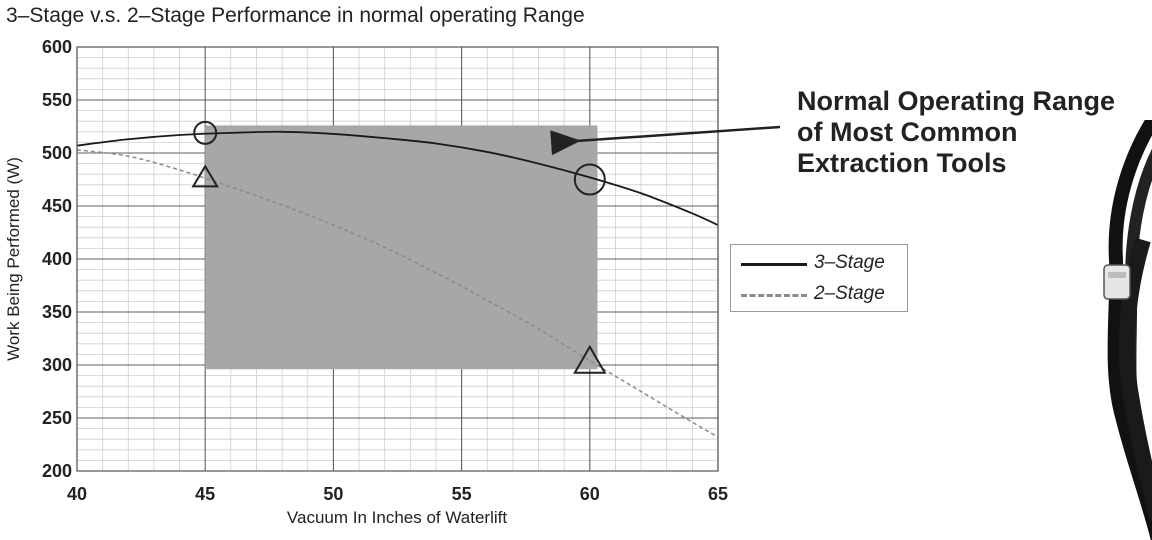 The image size is (1152, 540). I want to click on y-tick-label: 200, so click(57, 471).